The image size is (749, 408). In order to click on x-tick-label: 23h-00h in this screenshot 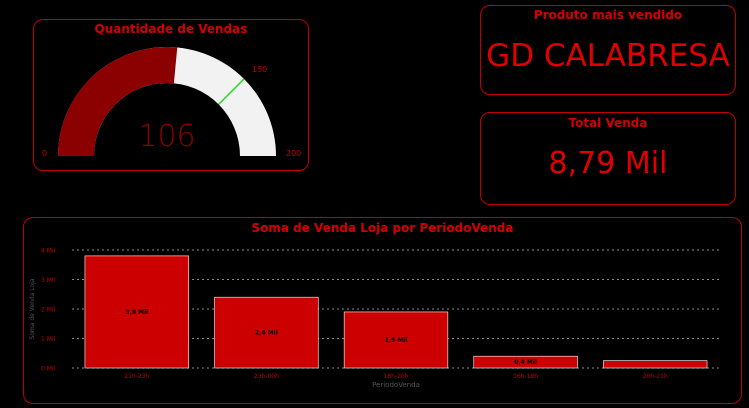, I will do `click(266, 376)`.